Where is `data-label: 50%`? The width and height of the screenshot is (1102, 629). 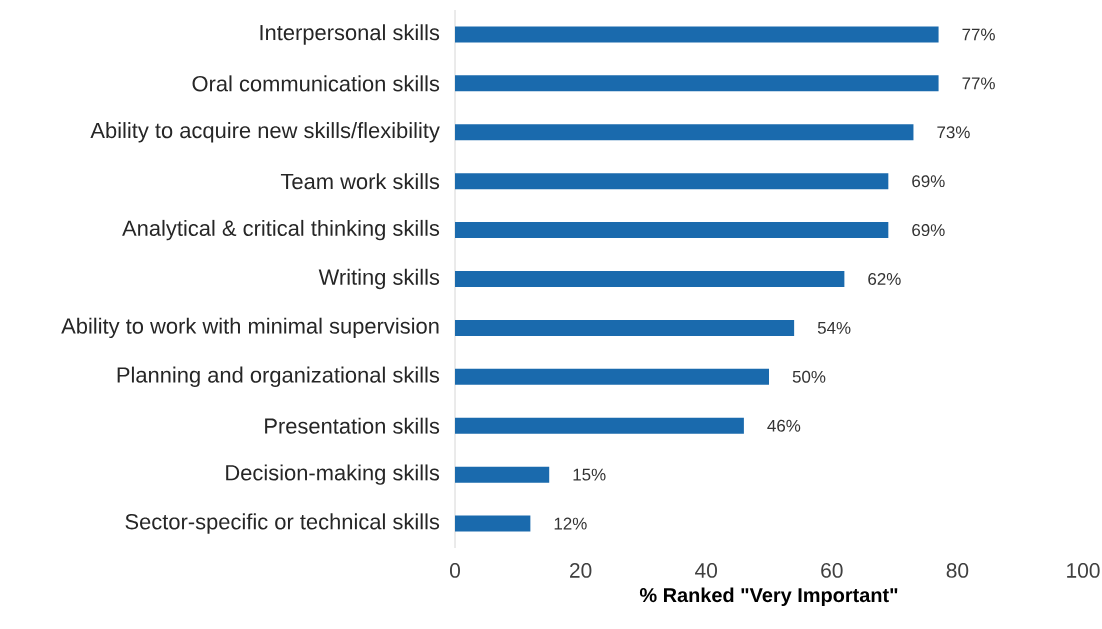
data-label: 50% is located at coordinates (809, 376).